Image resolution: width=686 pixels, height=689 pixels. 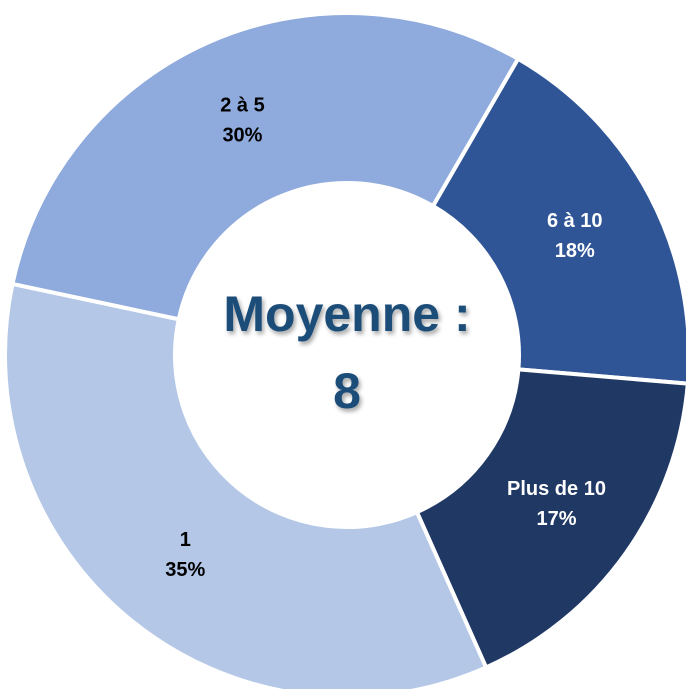 I want to click on slice-value-label: 30%, so click(x=242, y=136).